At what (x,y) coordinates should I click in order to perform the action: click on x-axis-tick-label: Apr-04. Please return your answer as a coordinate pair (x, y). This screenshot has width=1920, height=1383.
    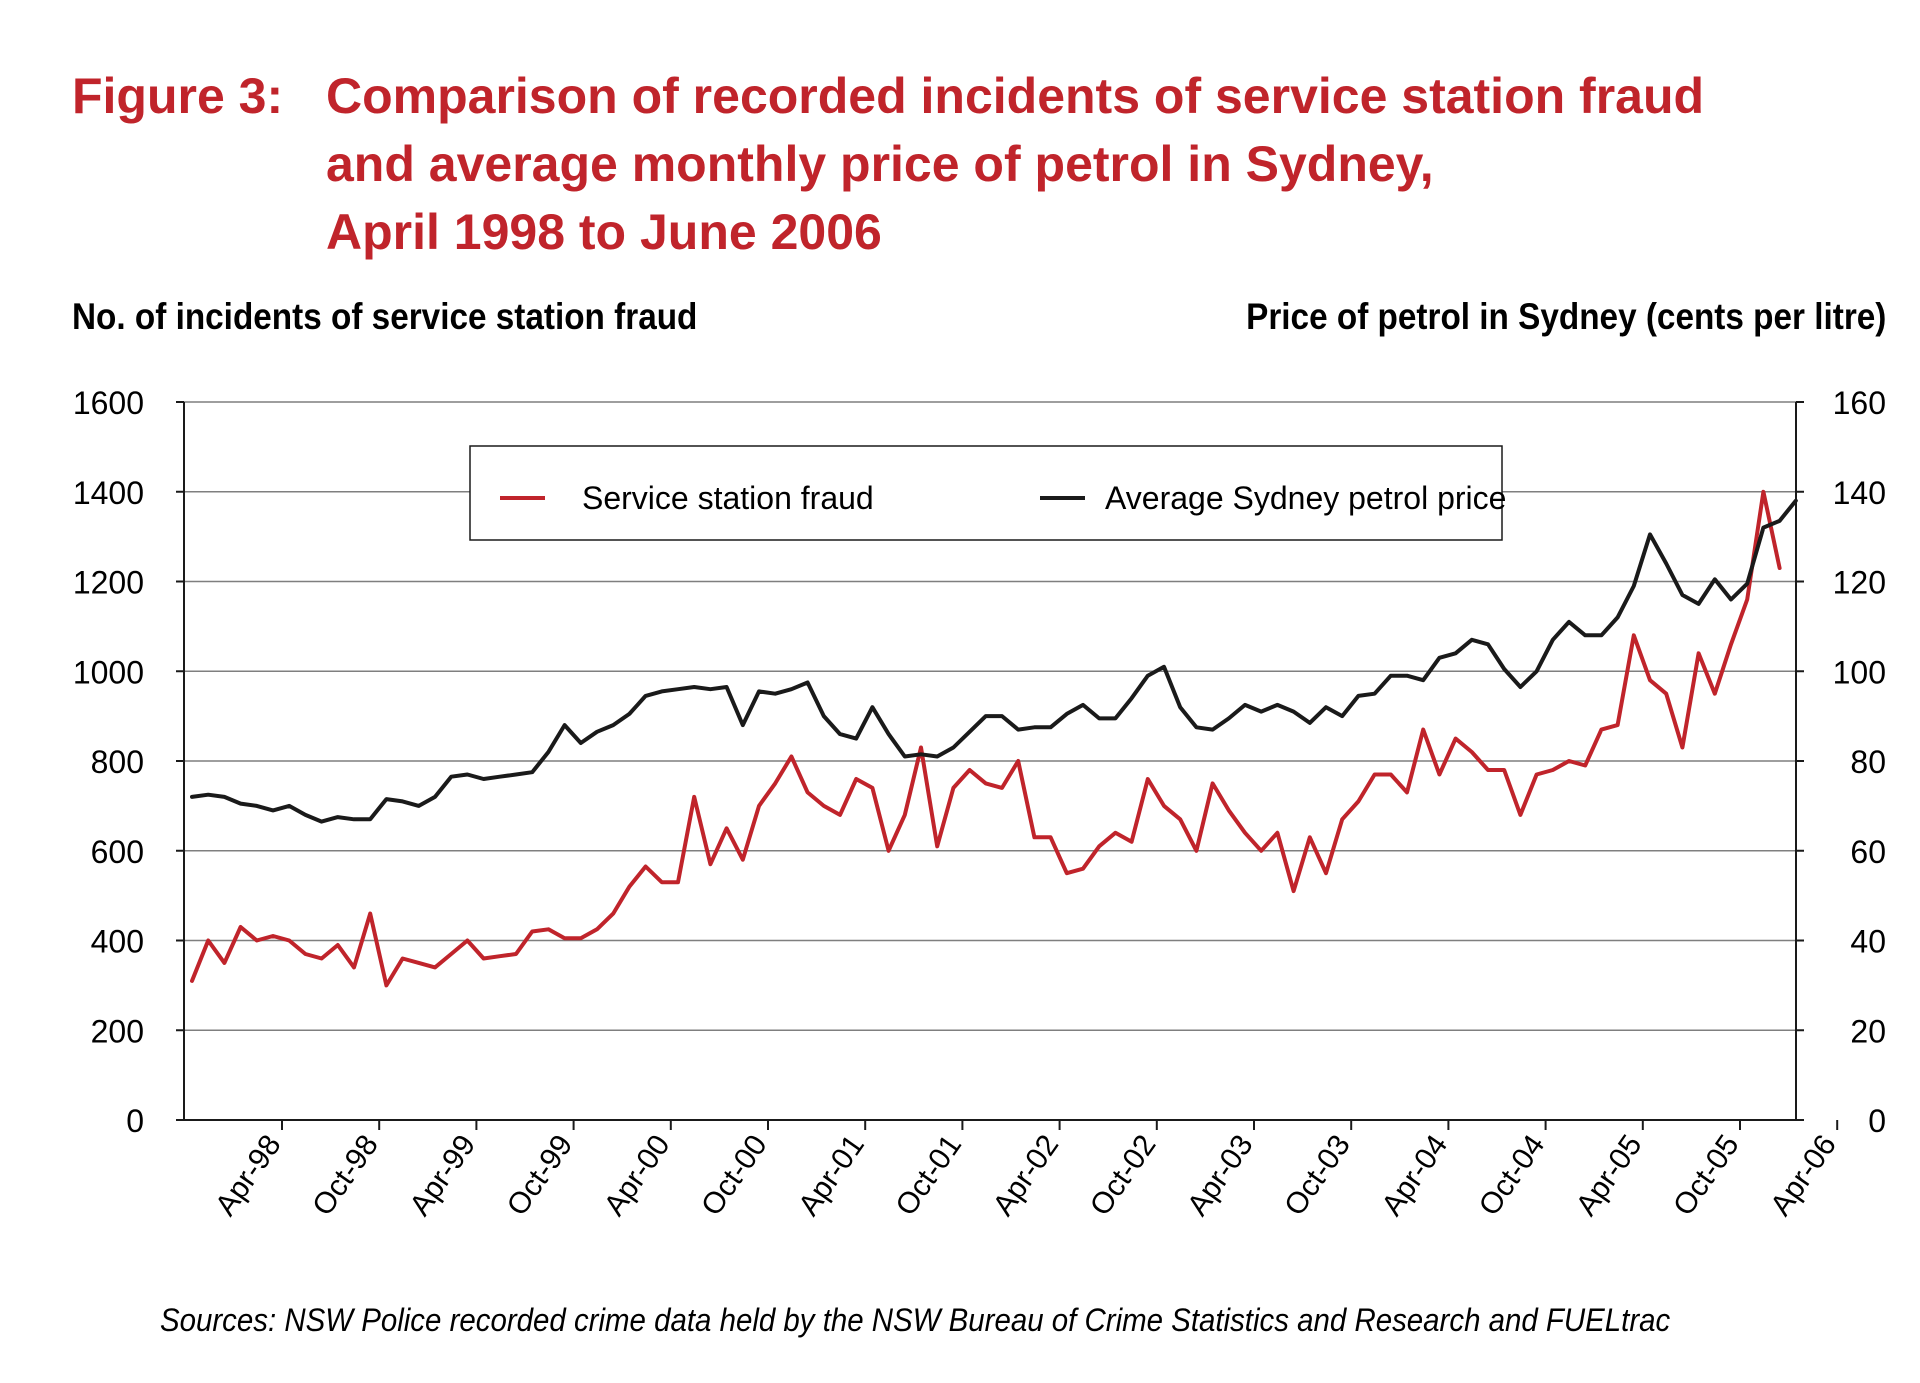
    Looking at the image, I should click on (1414, 1175).